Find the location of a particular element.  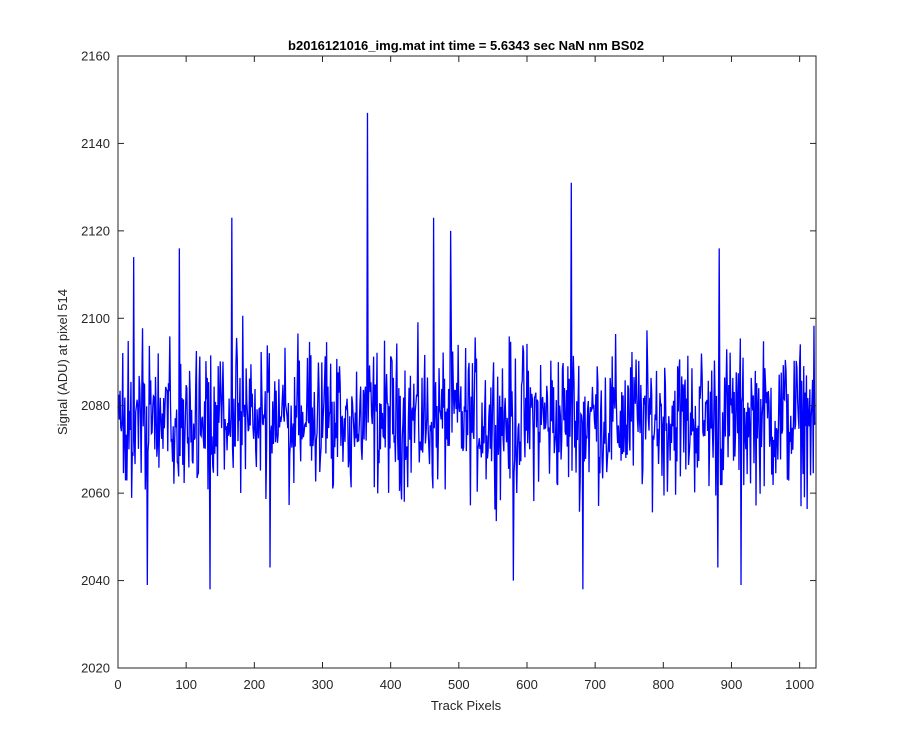

y-tick-label: 2100 is located at coordinates (95, 318).